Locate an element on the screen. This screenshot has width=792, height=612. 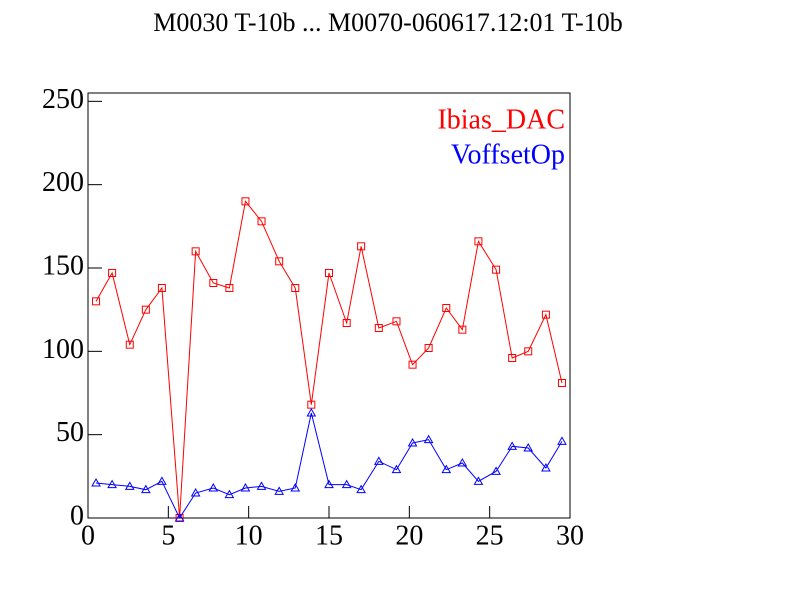
y-tick-label: 0 is located at coordinates (77, 515).